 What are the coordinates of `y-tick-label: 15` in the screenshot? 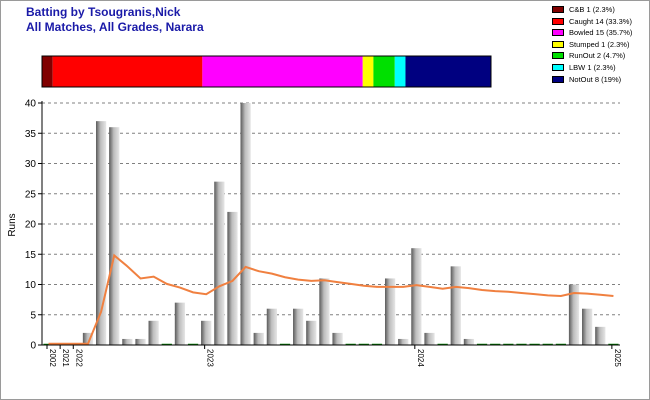 It's located at (31, 255).